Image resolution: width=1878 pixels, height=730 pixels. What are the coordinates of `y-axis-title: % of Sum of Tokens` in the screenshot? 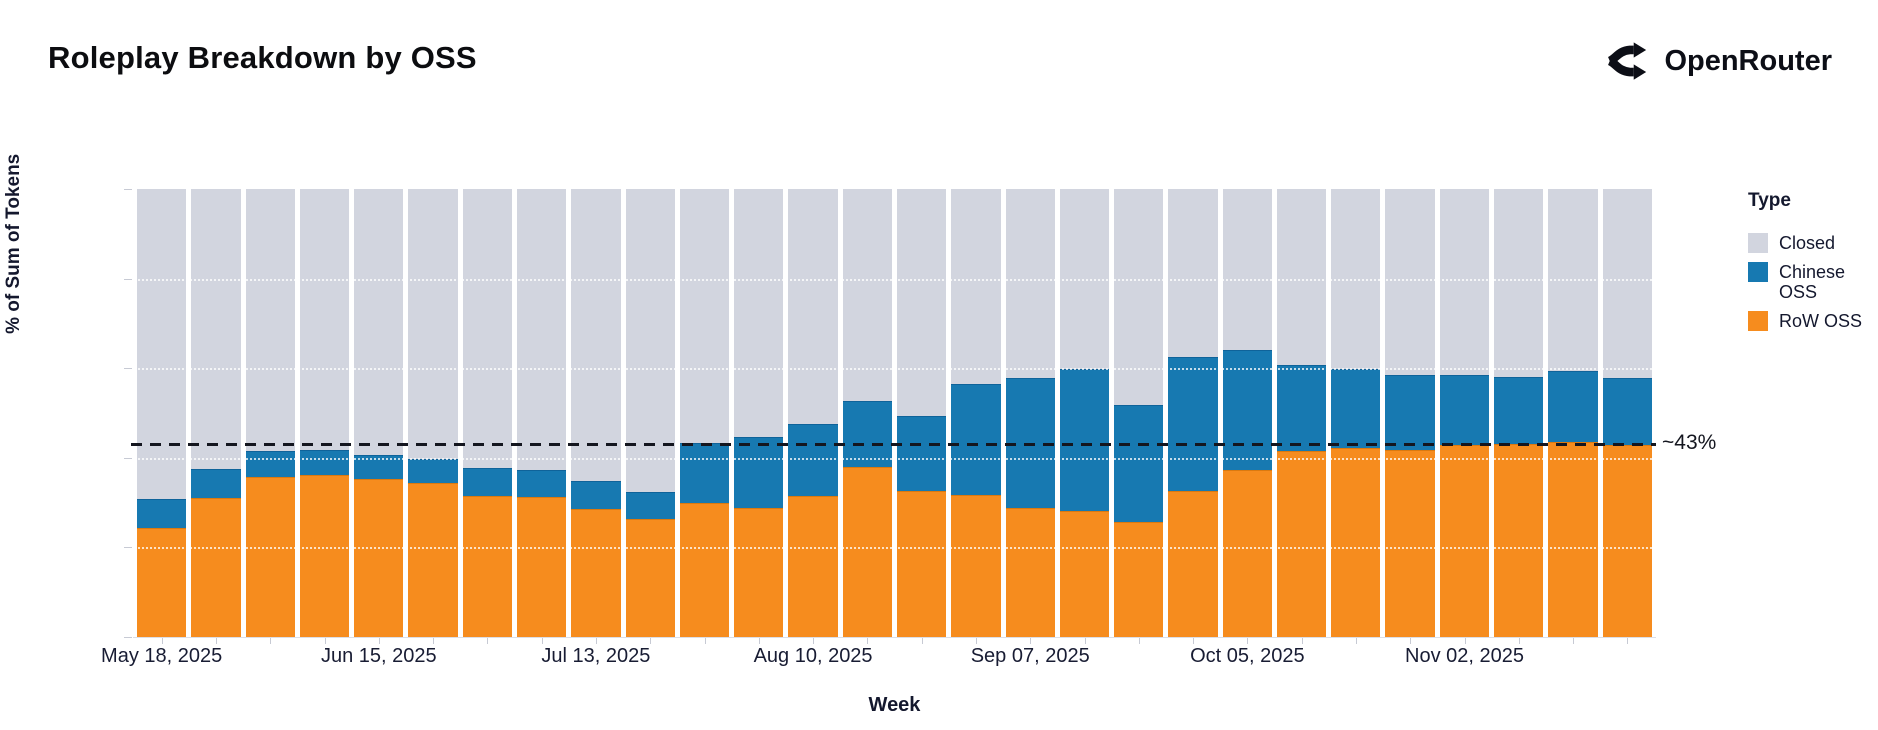 It's located at (13, 243).